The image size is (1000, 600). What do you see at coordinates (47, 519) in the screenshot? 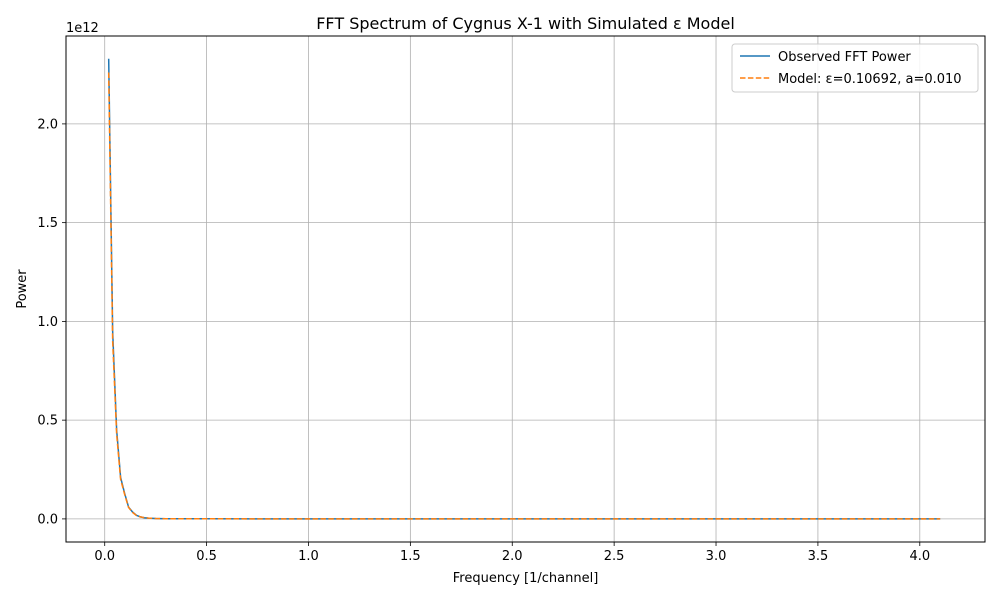
I see `y-tick-label: 0.0` at bounding box center [47, 519].